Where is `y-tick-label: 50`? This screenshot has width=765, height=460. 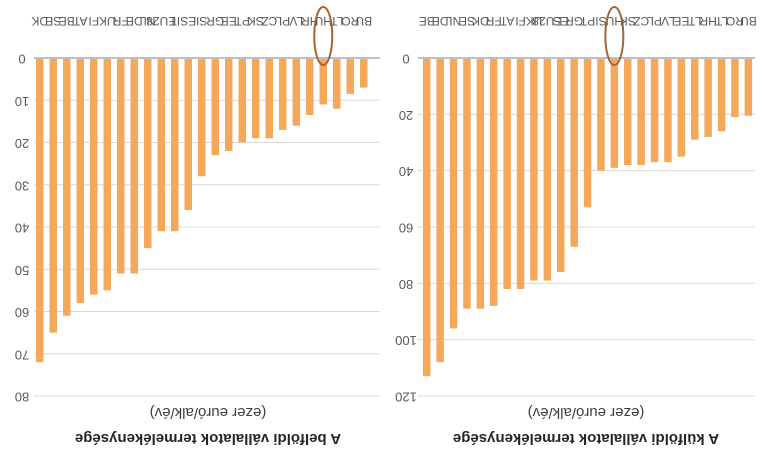
y-tick-label: 50 is located at coordinates (22, 270).